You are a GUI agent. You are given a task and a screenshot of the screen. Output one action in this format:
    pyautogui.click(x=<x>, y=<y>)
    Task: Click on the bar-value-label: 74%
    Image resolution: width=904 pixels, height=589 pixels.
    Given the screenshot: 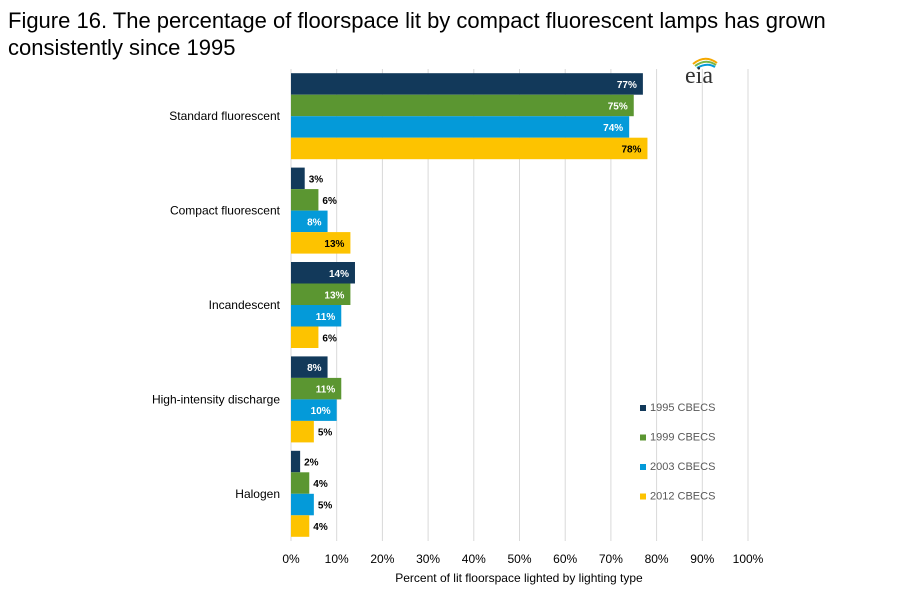 What is the action you would take?
    pyautogui.click(x=613, y=128)
    